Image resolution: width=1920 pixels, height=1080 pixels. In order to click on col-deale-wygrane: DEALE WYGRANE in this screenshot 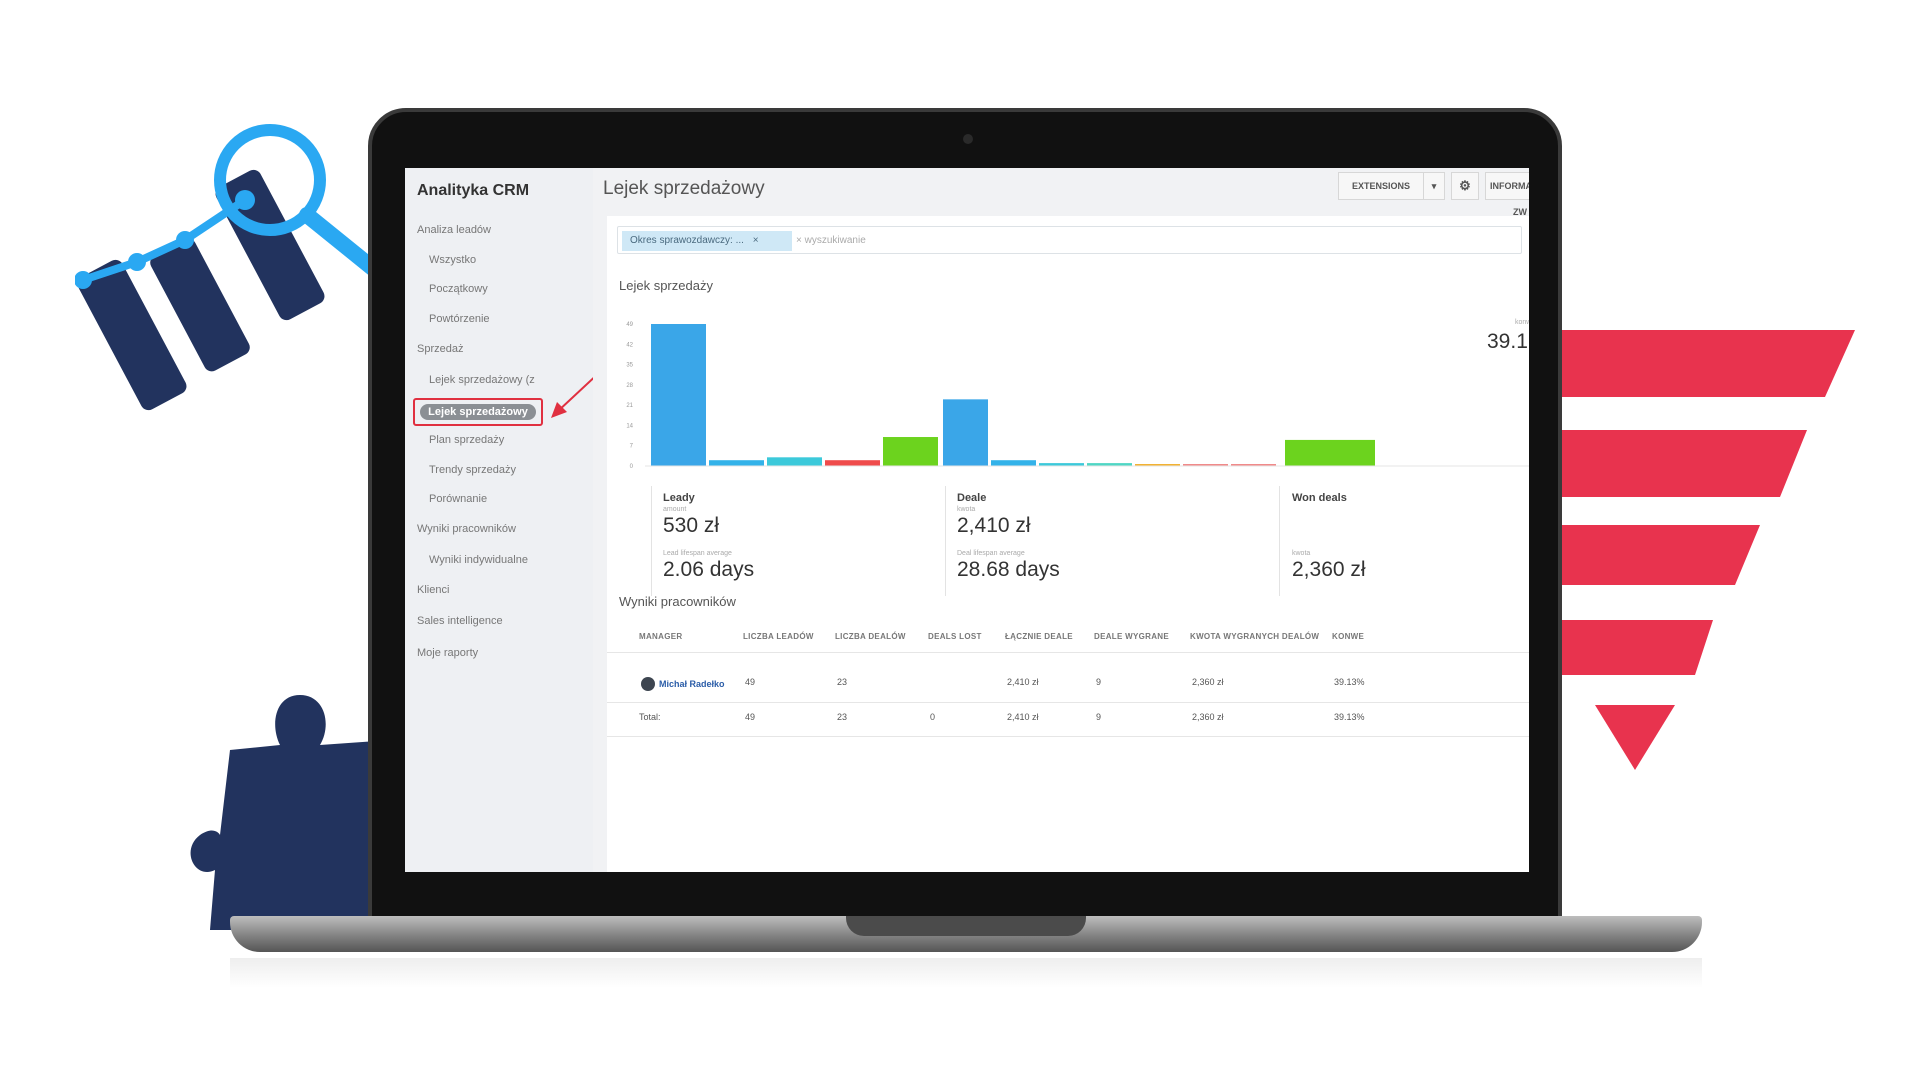, I will do `click(1132, 636)`.